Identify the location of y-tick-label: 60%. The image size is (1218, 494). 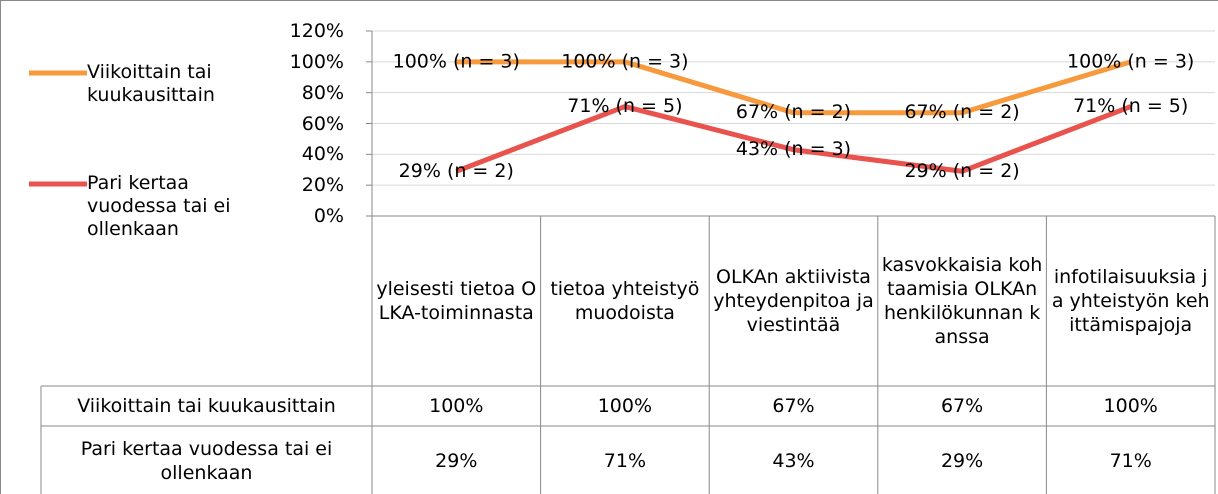
(322, 123).